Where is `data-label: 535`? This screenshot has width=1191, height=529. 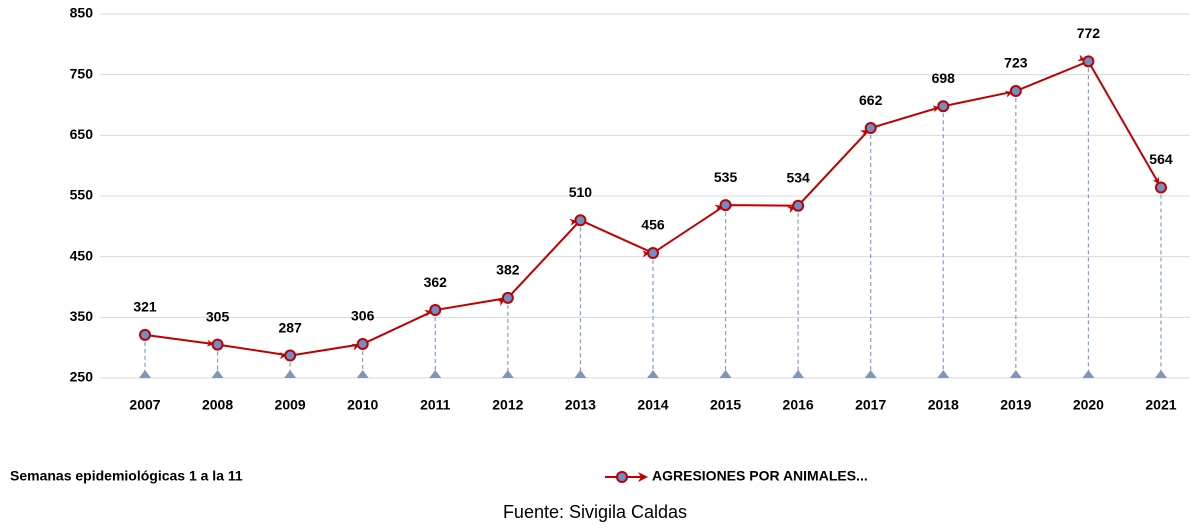 data-label: 535 is located at coordinates (726, 177).